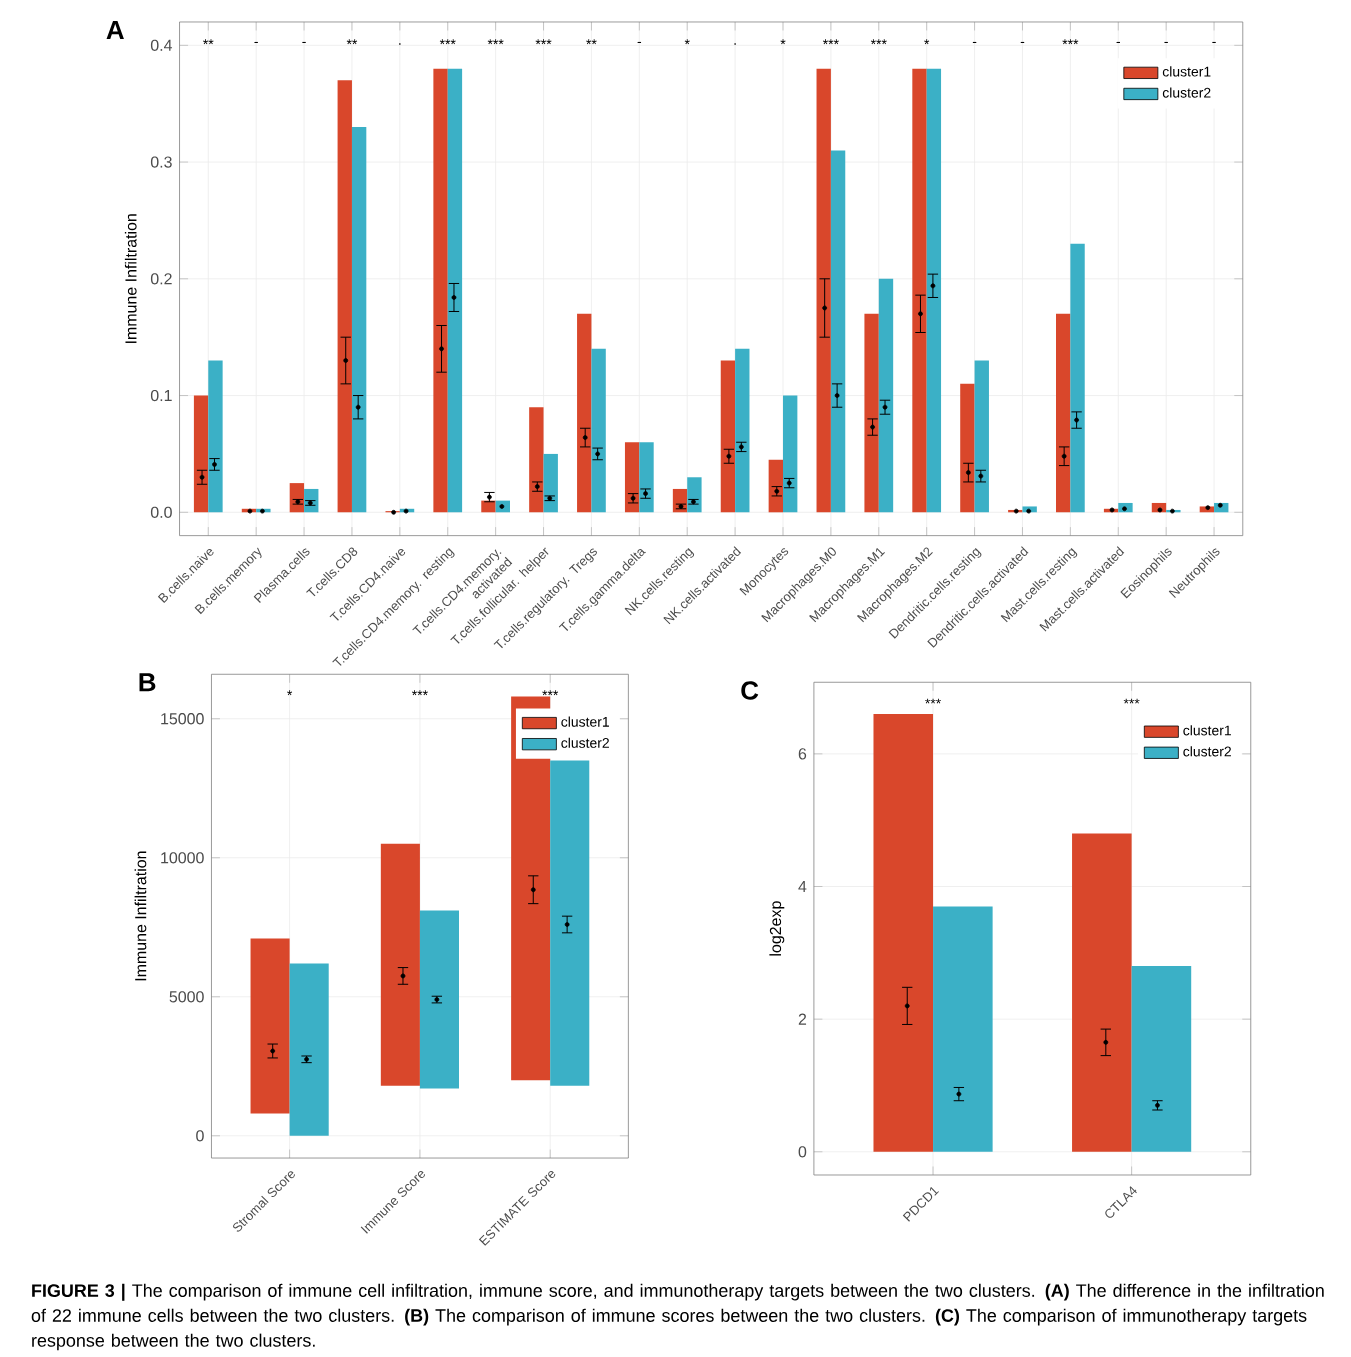  Describe the element at coordinates (161, 279) in the screenshot. I see `y-tick-label: 0.2` at that location.